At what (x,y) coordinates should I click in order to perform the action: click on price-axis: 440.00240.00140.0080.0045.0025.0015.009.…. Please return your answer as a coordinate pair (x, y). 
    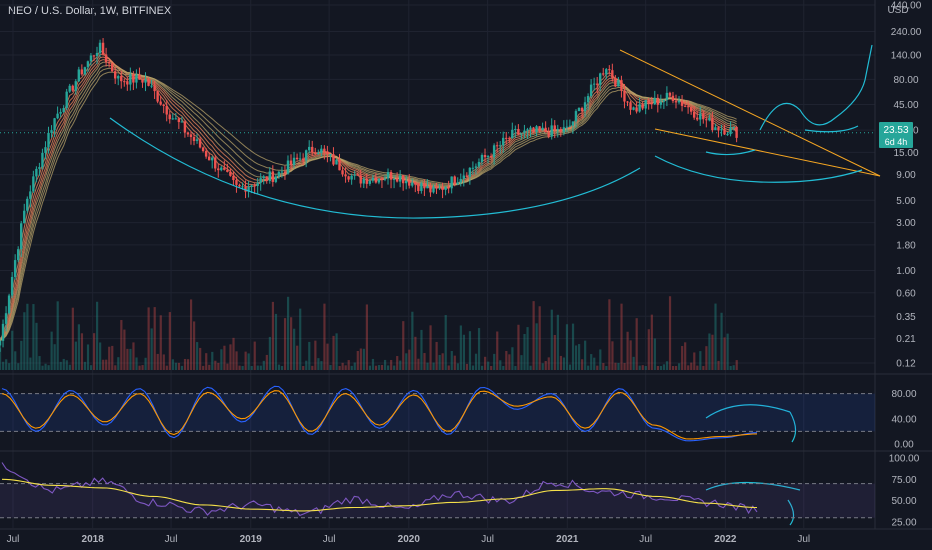
    Looking at the image, I should click on (906, 185).